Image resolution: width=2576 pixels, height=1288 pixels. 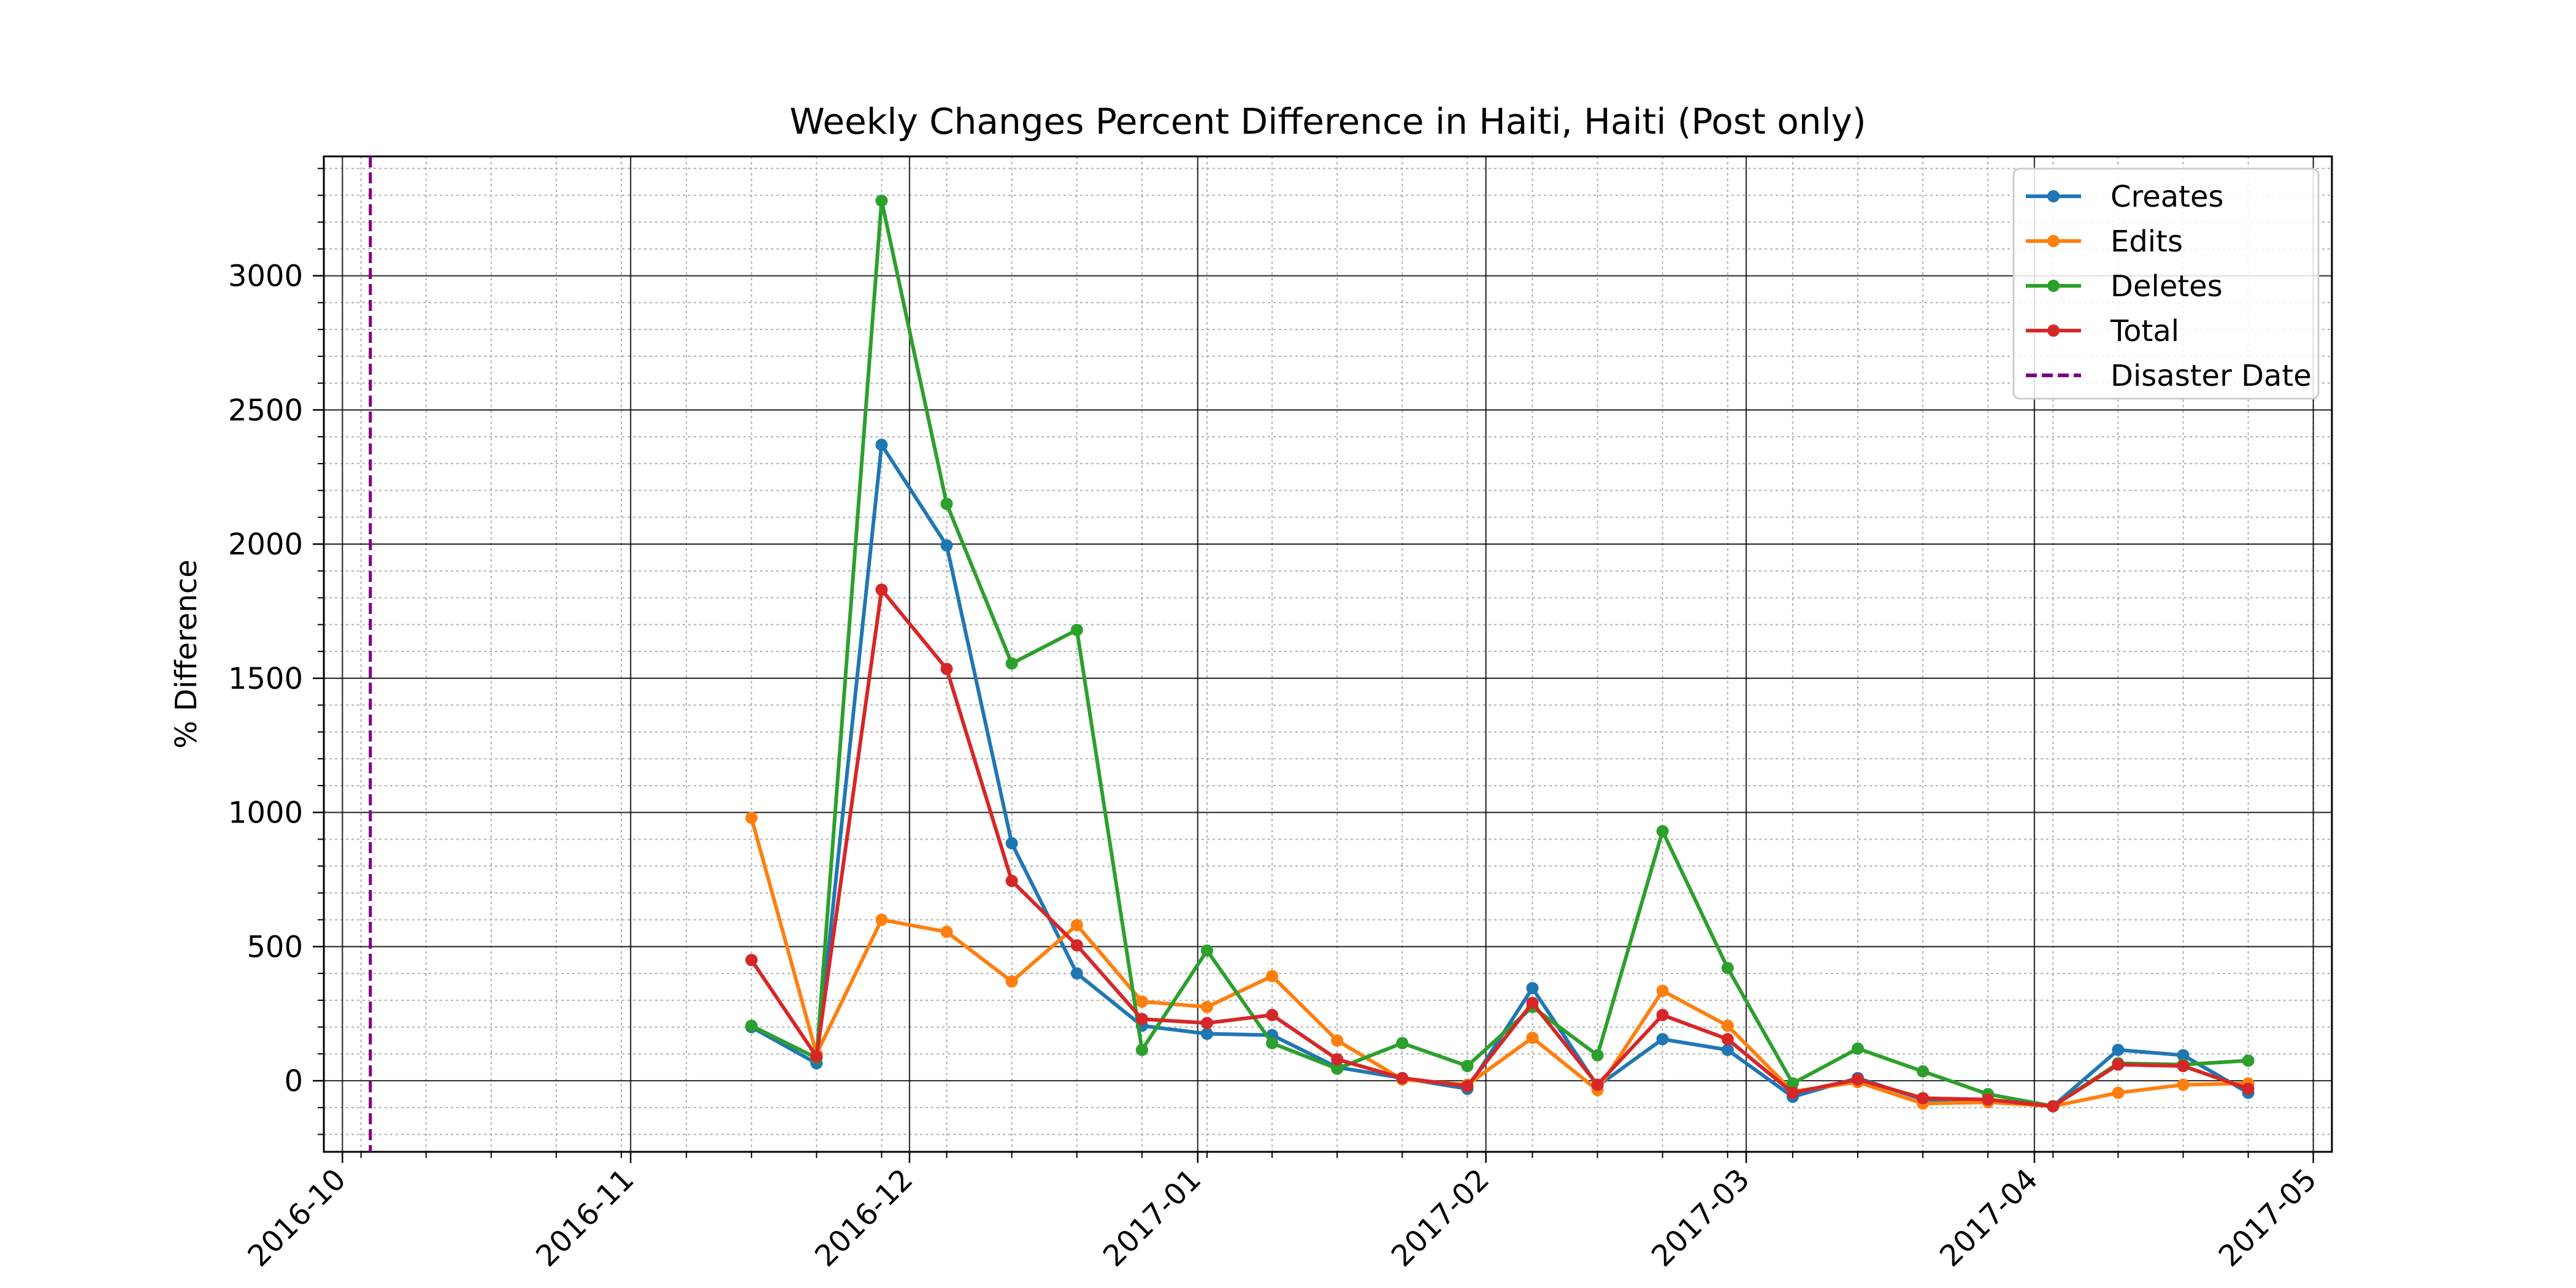 I want to click on y-tick-label: 1000, so click(x=265, y=813).